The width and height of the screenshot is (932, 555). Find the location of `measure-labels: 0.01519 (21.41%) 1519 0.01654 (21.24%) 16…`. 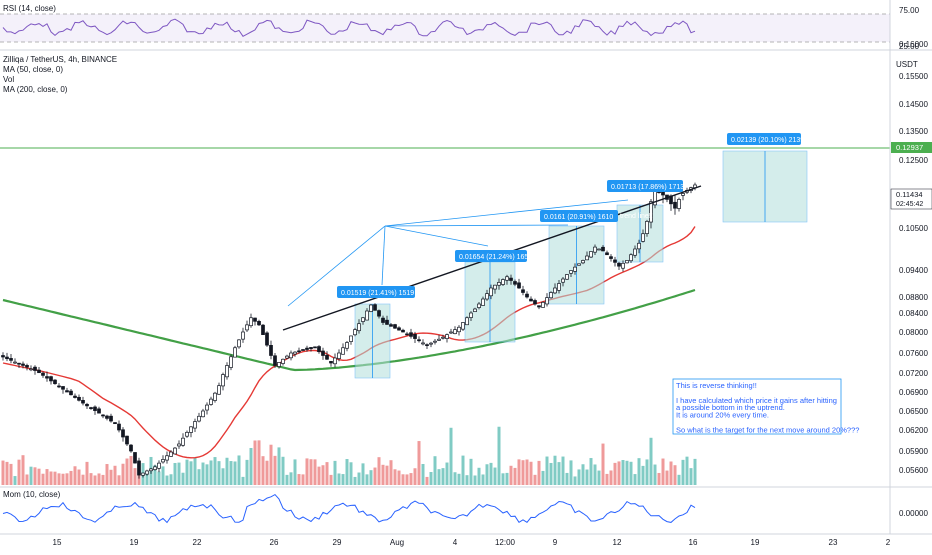

measure-labels: 0.01519 (21.41%) 1519 0.01654 (21.24%) 16… is located at coordinates (570, 215).